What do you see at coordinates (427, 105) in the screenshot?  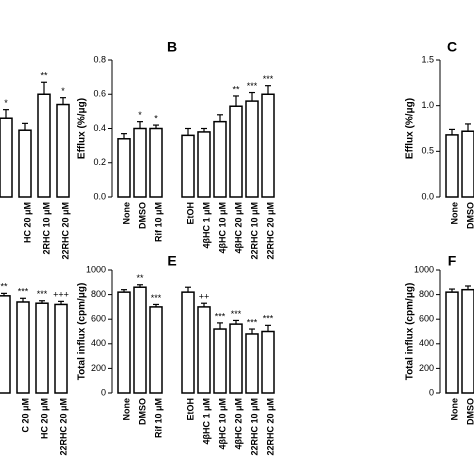 I see `y-tick-label: 1.0` at bounding box center [427, 105].